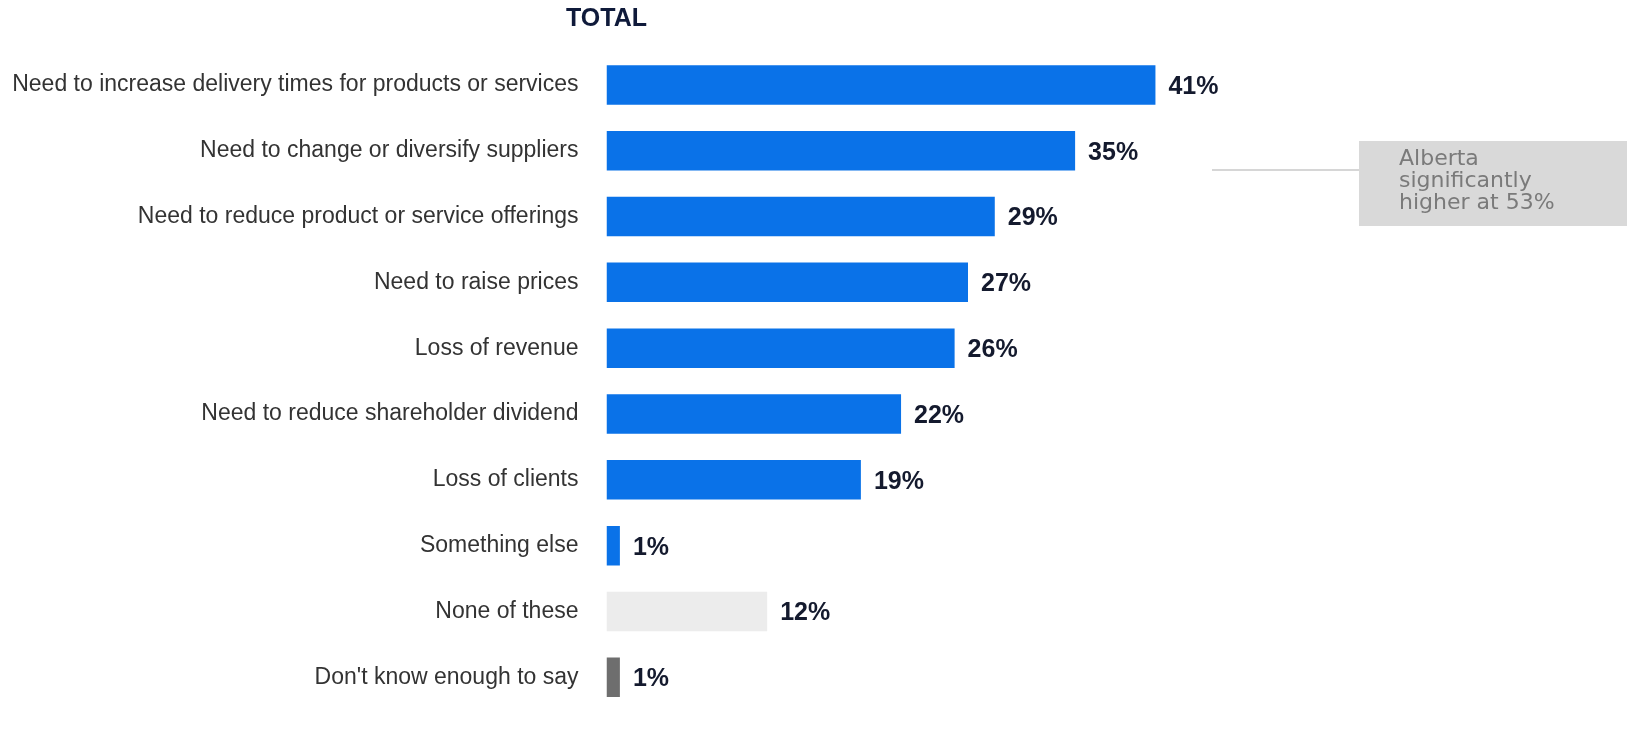 This screenshot has height=744, width=1629. I want to click on data-label: 19%, so click(898, 479).